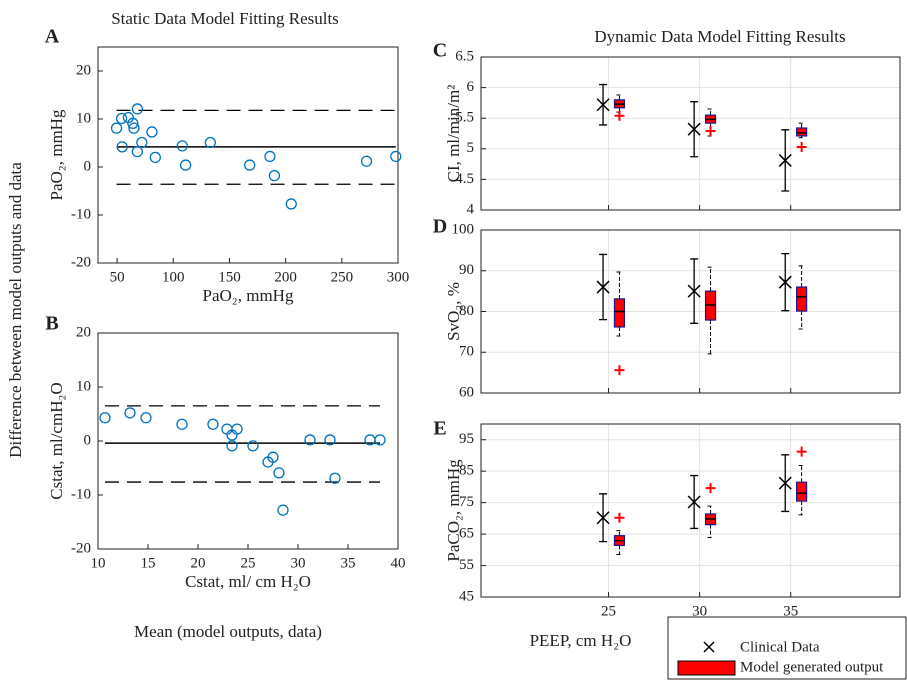 The height and width of the screenshot is (680, 907). What do you see at coordinates (719, 36) in the screenshot?
I see `dynamic-title: Dynamic Data Model Fitting Results` at bounding box center [719, 36].